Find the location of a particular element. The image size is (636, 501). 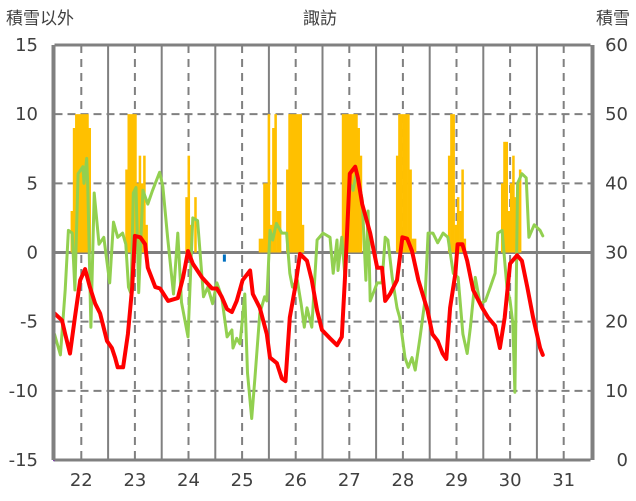

x-tick-label: 24 is located at coordinates (188, 480).